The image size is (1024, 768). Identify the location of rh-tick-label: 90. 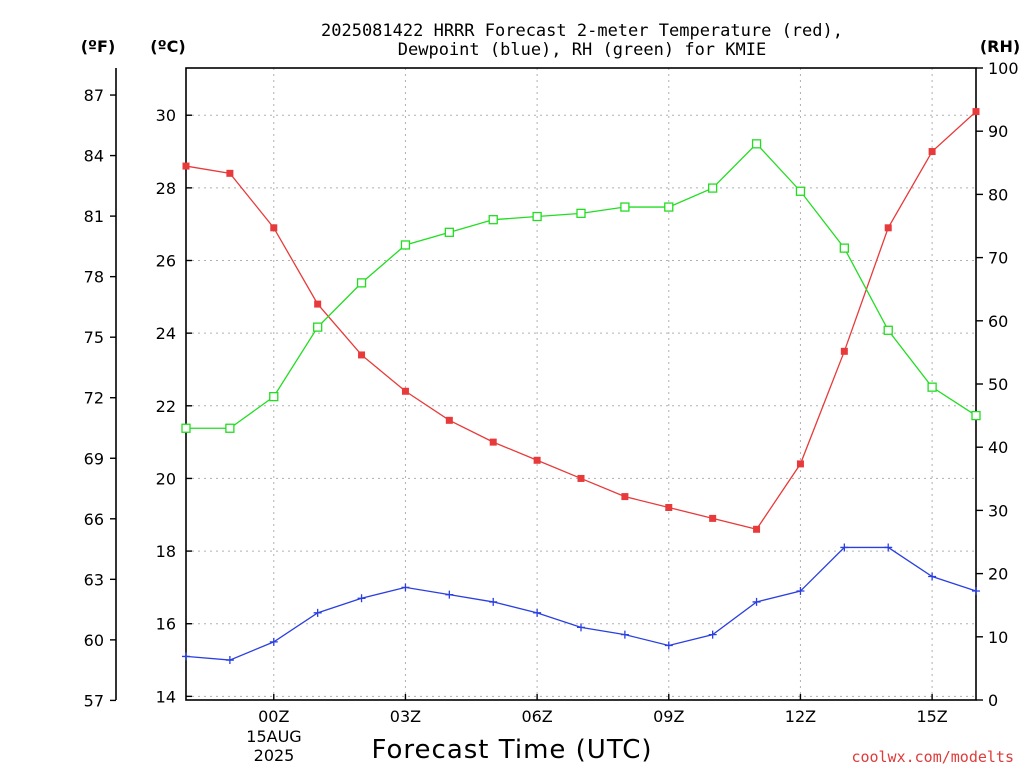
(998, 131).